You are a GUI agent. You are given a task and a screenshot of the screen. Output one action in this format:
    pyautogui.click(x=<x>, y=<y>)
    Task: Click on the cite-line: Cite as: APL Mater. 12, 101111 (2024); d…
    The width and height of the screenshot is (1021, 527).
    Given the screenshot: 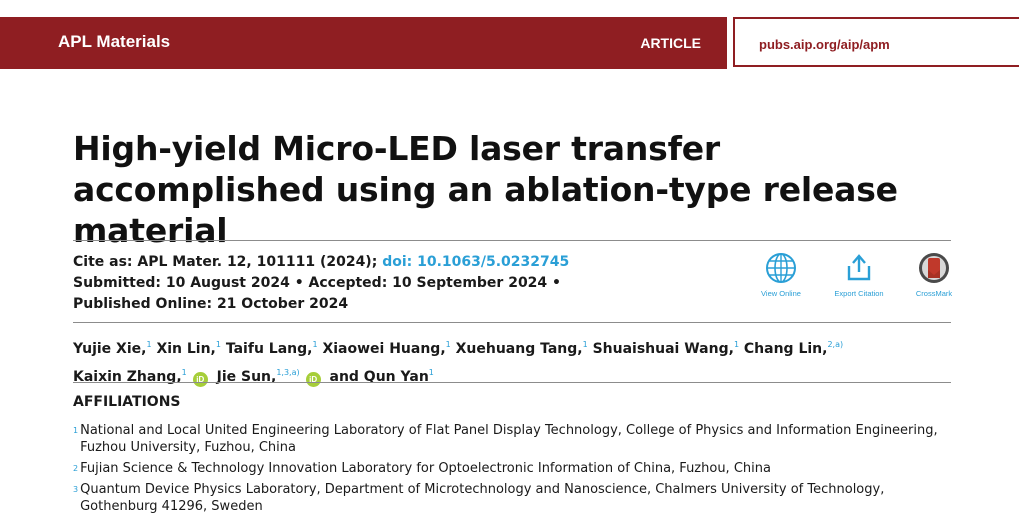 What is the action you would take?
    pyautogui.click(x=321, y=262)
    